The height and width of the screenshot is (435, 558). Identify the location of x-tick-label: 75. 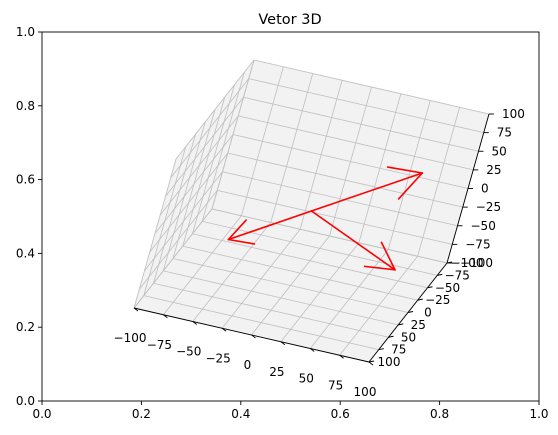
(335, 385).